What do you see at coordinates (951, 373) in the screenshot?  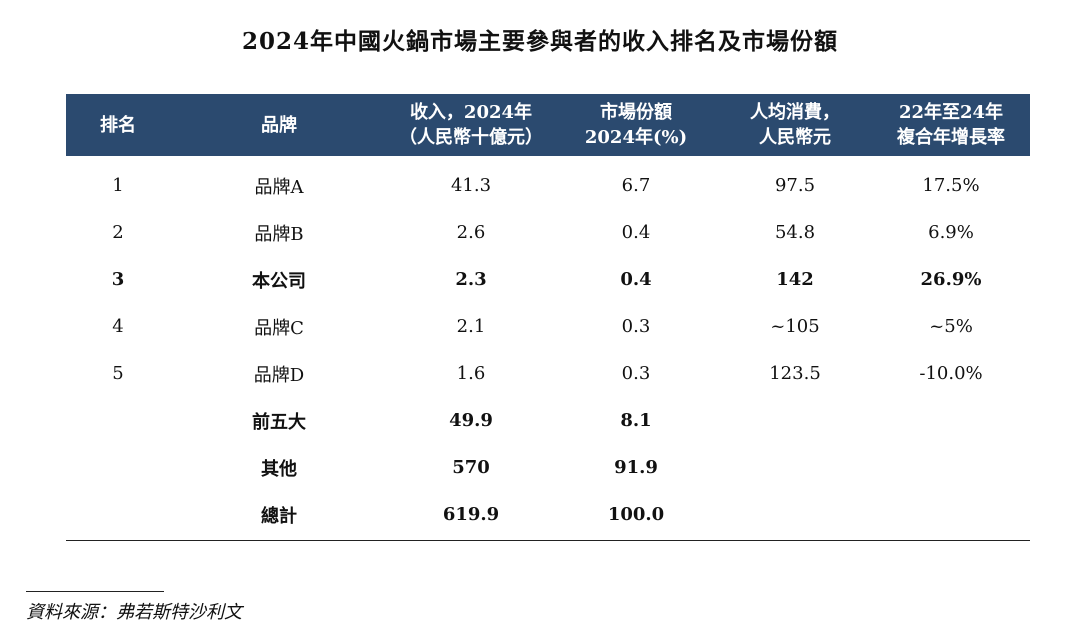 I see `cell-cagr: -10.0%` at bounding box center [951, 373].